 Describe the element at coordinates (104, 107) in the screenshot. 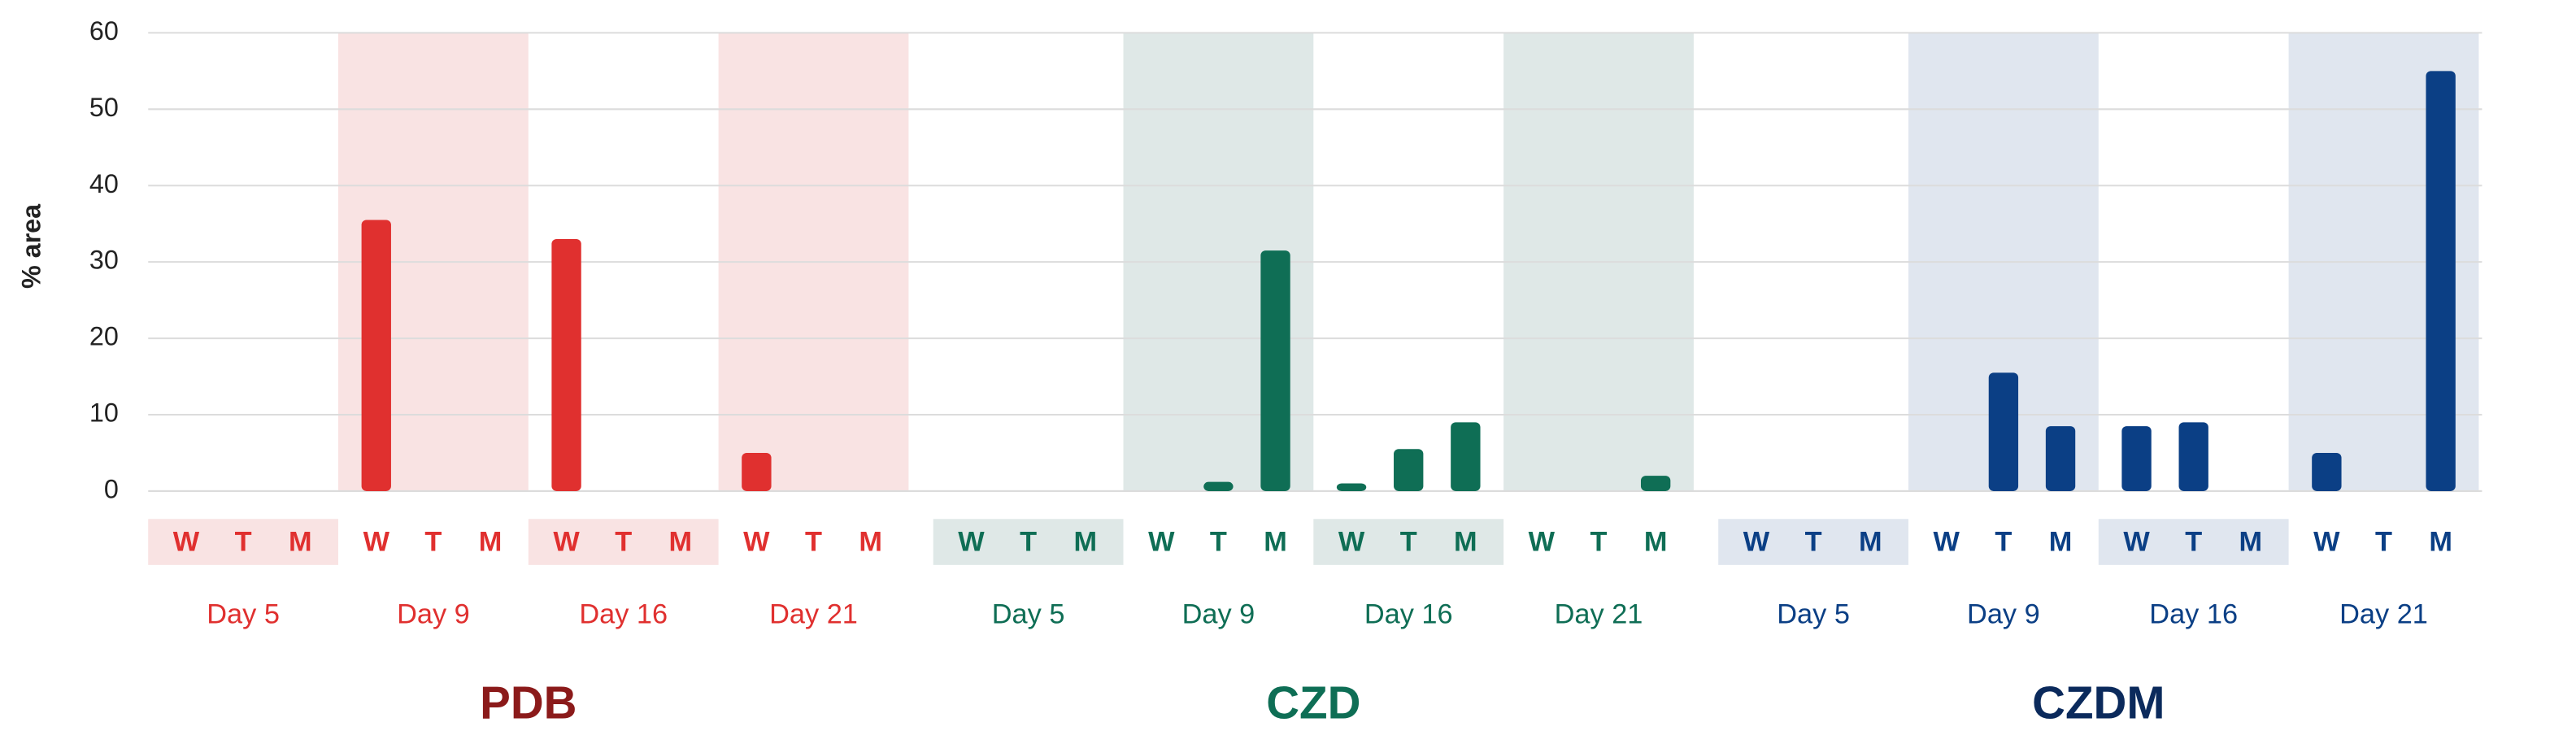

I see `y-tick-label: 50` at that location.